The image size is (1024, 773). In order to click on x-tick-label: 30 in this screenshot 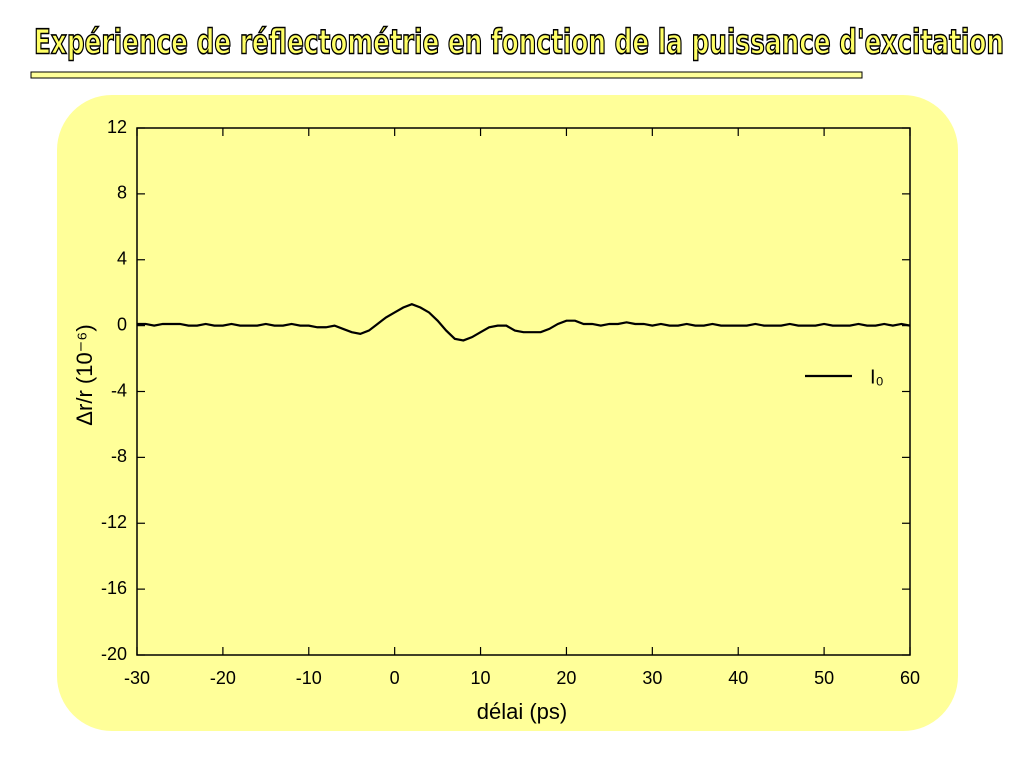, I will do `click(652, 678)`.